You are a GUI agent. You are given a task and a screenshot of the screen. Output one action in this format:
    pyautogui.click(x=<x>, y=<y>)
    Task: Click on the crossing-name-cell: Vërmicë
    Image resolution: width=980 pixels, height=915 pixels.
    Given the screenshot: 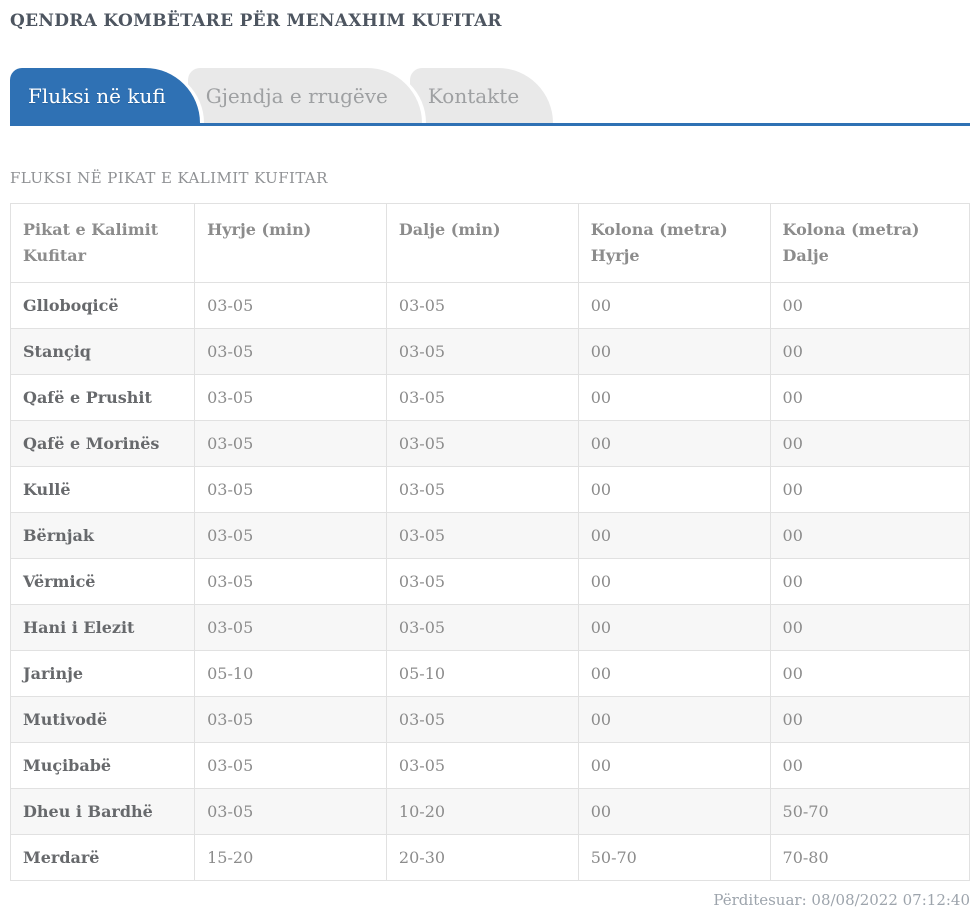 What is the action you would take?
    pyautogui.click(x=102, y=581)
    